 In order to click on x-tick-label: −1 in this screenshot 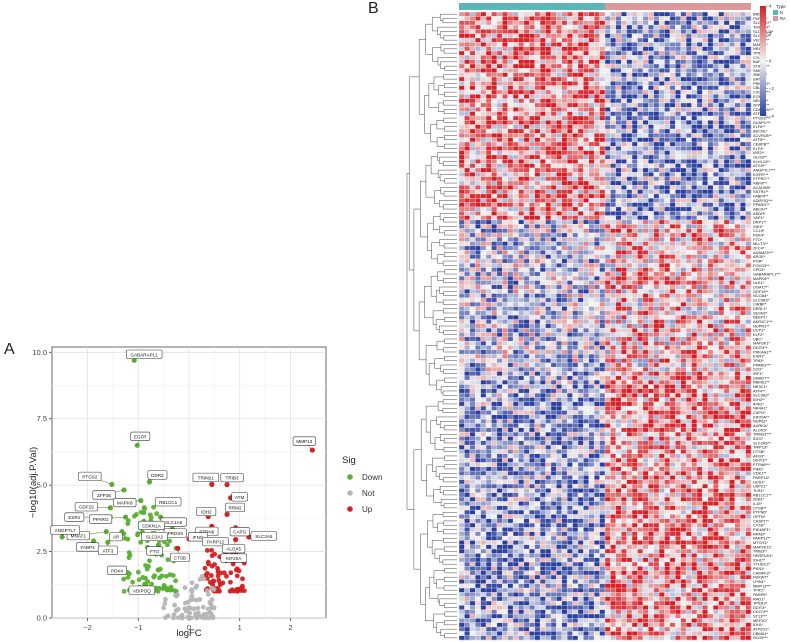, I will do `click(138, 627)`.